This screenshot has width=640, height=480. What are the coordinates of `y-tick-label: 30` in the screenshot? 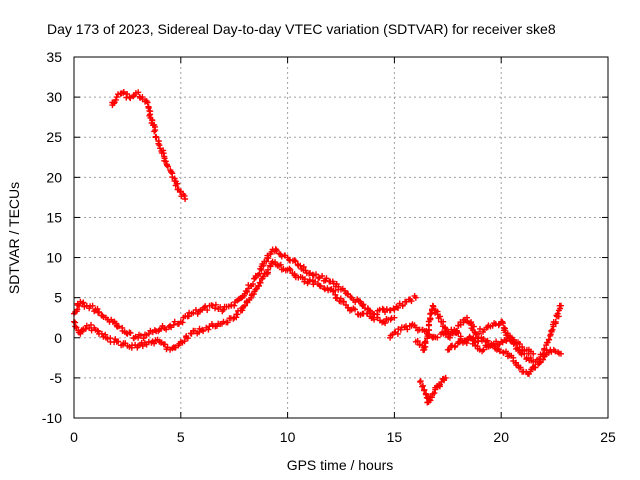 It's located at (54, 97).